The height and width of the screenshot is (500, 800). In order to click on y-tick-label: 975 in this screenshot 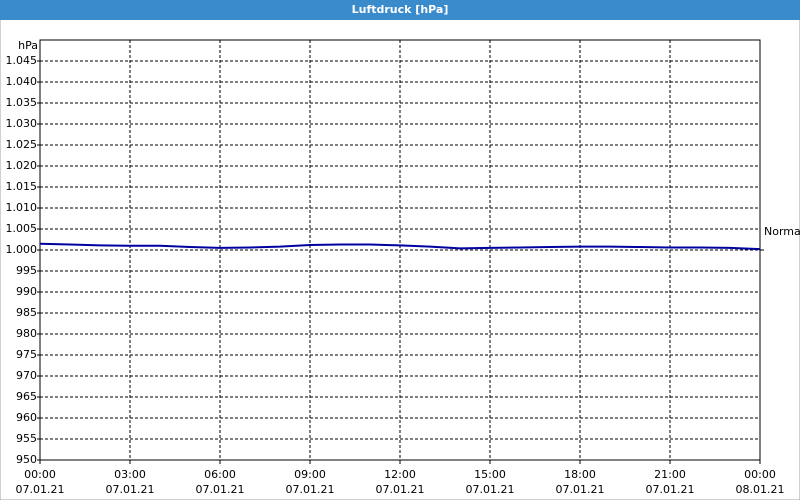, I will do `click(26, 354)`.